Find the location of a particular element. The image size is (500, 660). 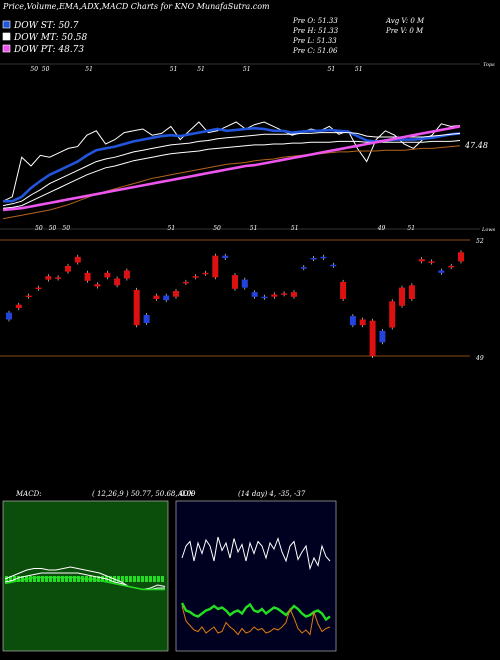

pre-high: Pre H: 51.33 is located at coordinates (315, 31).